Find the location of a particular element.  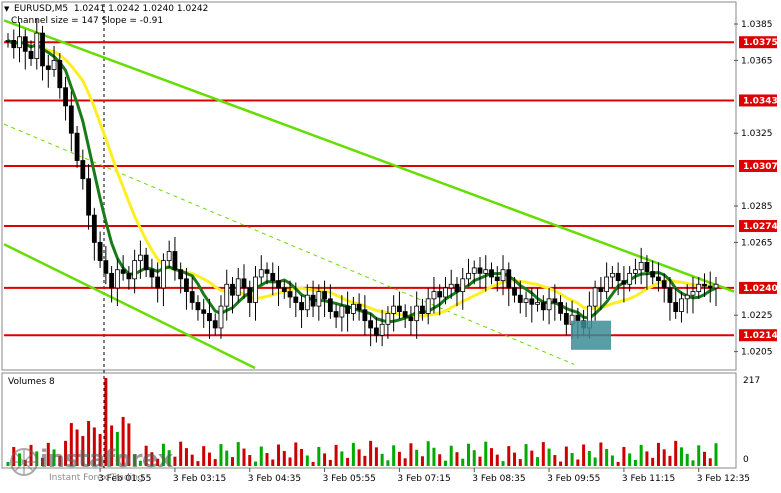

level-price-label: 1.0375 is located at coordinates (760, 43).